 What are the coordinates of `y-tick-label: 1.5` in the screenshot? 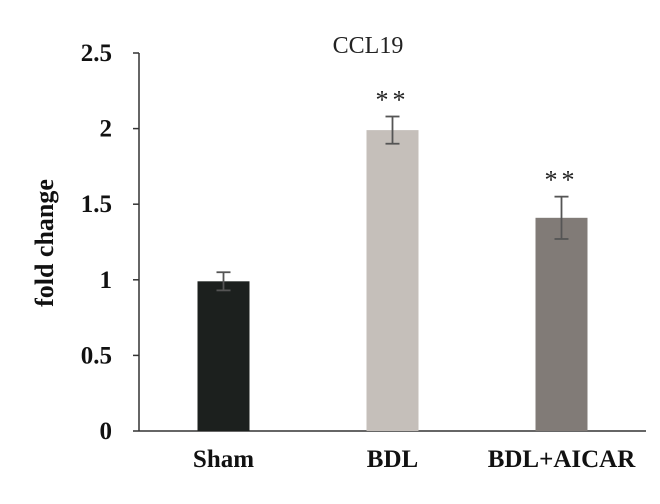 It's located at (96, 204).